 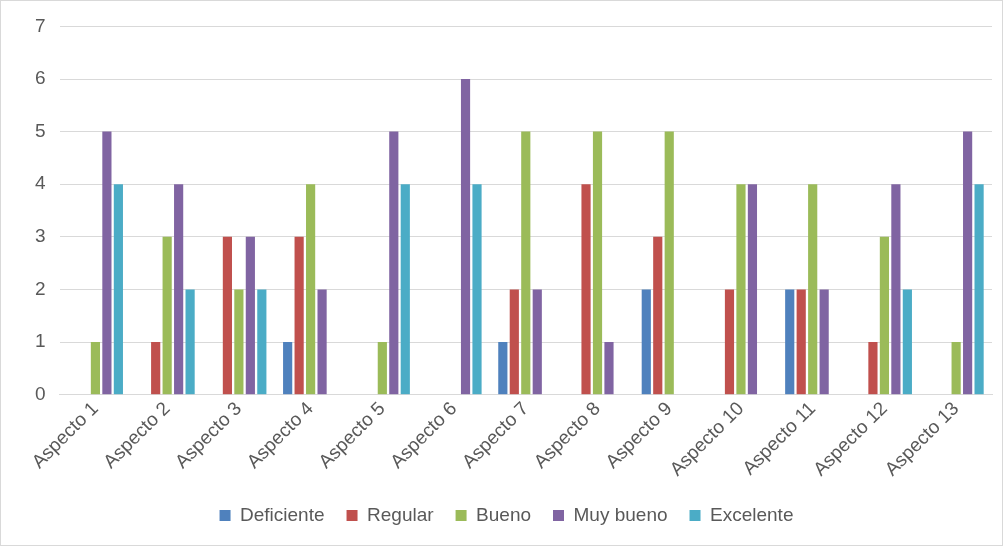 What do you see at coordinates (40, 236) in the screenshot?
I see `y-tick-label: 3` at bounding box center [40, 236].